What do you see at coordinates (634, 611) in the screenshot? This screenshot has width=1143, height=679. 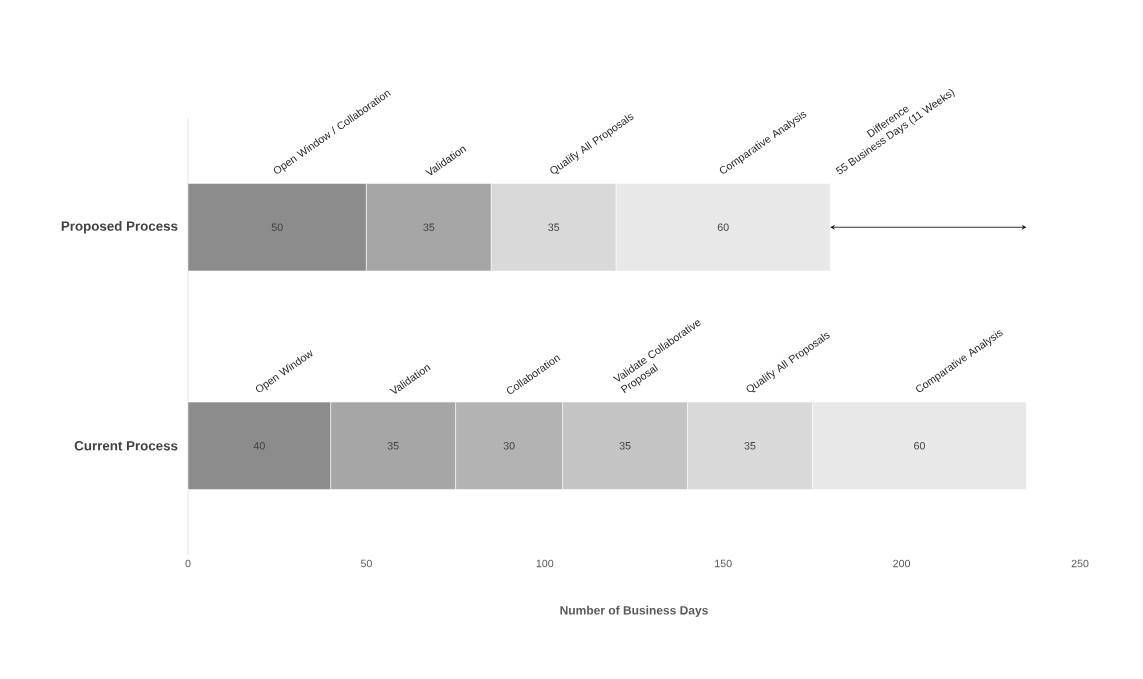 I see `x-axis-title: Number of Business Days` at bounding box center [634, 611].